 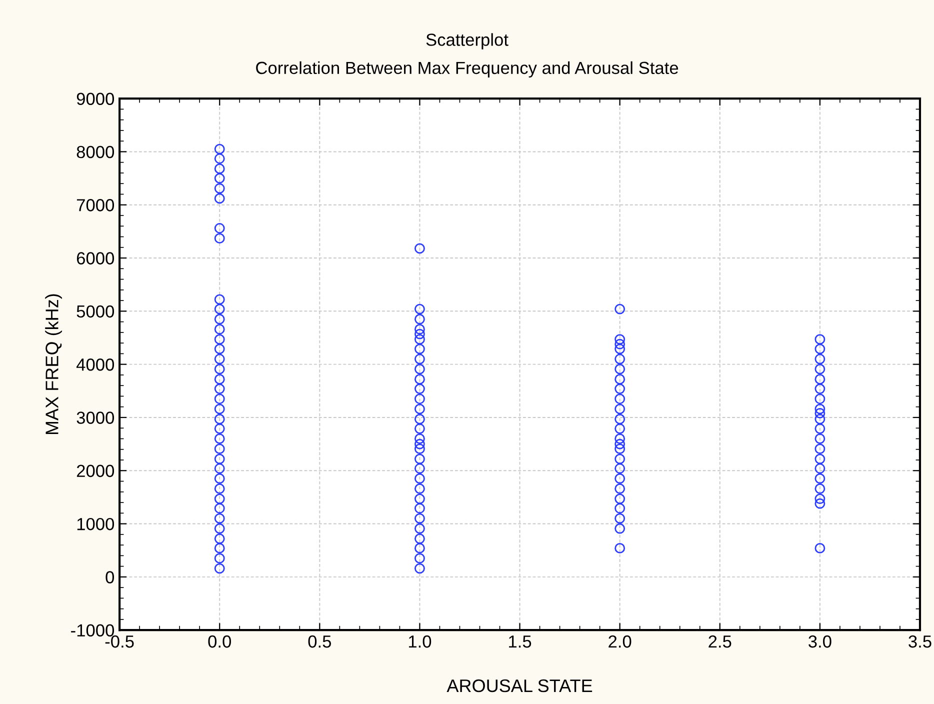 I want to click on y-tick-label: 2000, so click(x=95, y=471).